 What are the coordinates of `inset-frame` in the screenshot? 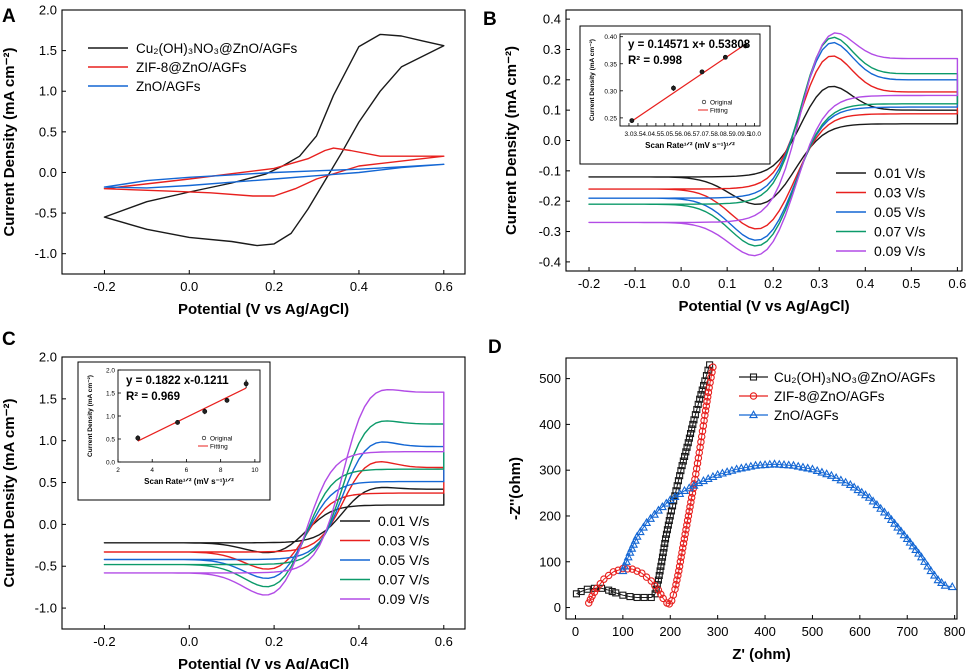 It's located at (690, 80).